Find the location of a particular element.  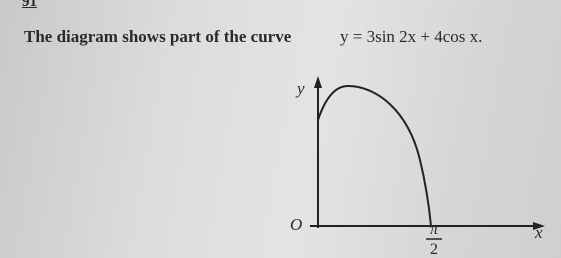

equation: y = 3sin 2x + 4cos x. is located at coordinates (411, 36).